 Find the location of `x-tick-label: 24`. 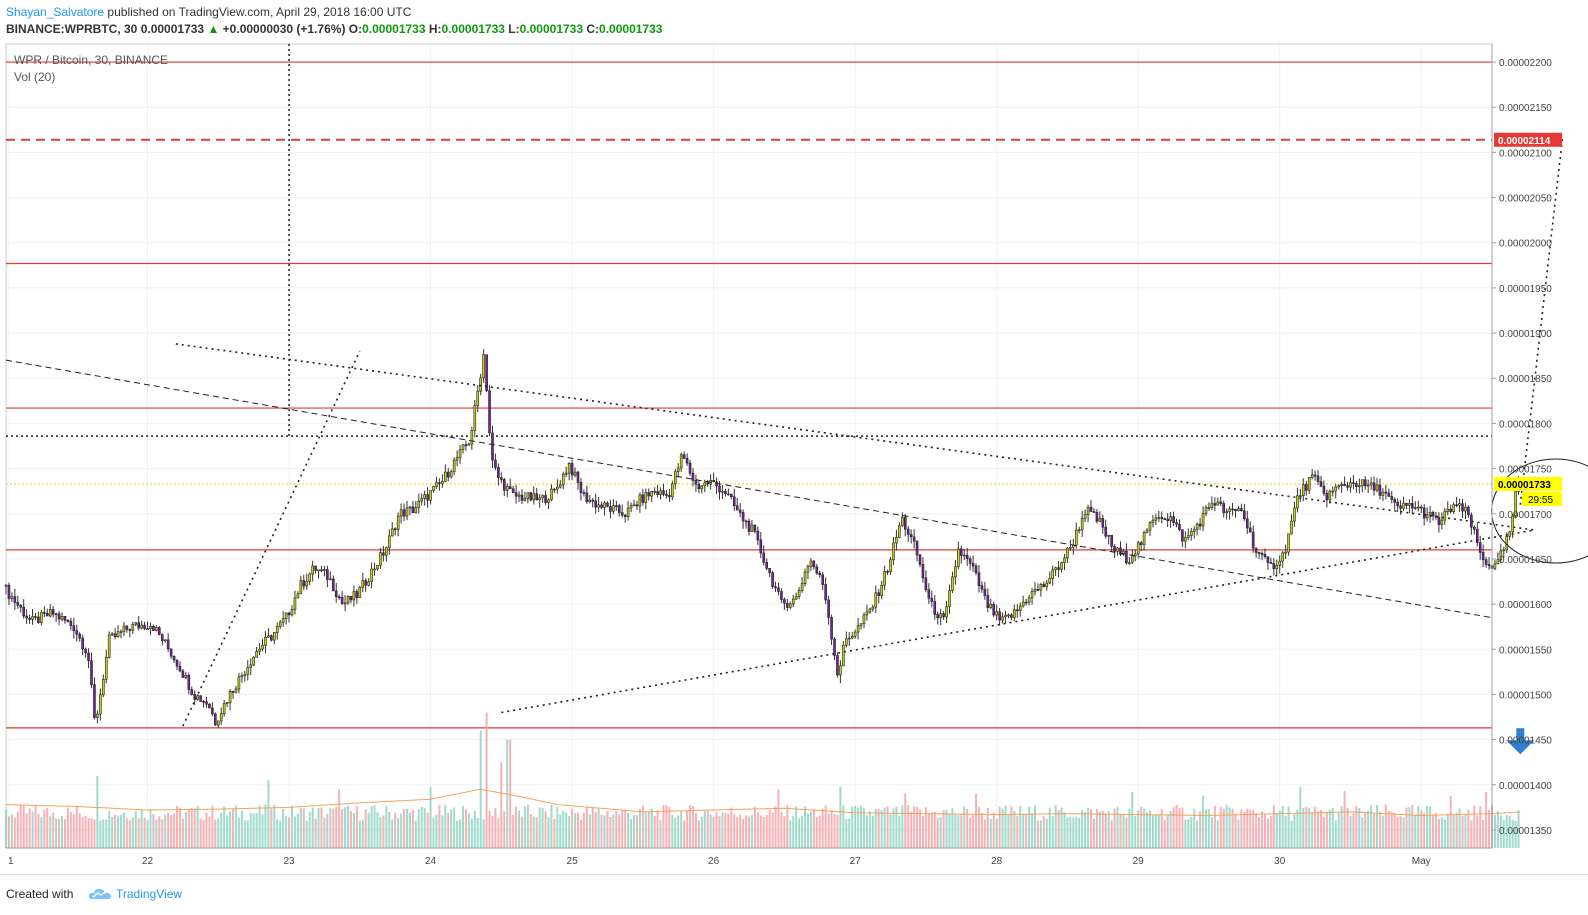

x-tick-label: 24 is located at coordinates (431, 861).